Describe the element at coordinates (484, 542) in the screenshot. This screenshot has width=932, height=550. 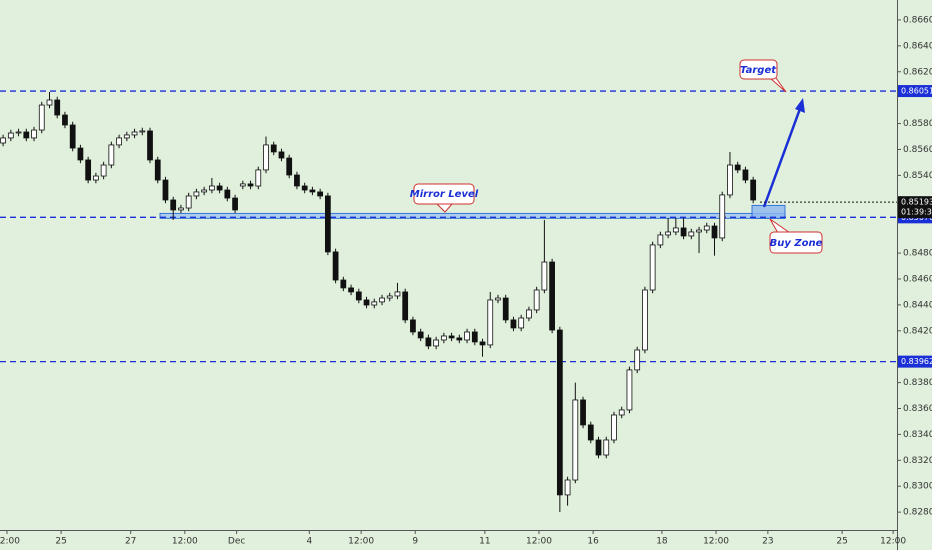
I see `x-tick-label: 11` at that location.